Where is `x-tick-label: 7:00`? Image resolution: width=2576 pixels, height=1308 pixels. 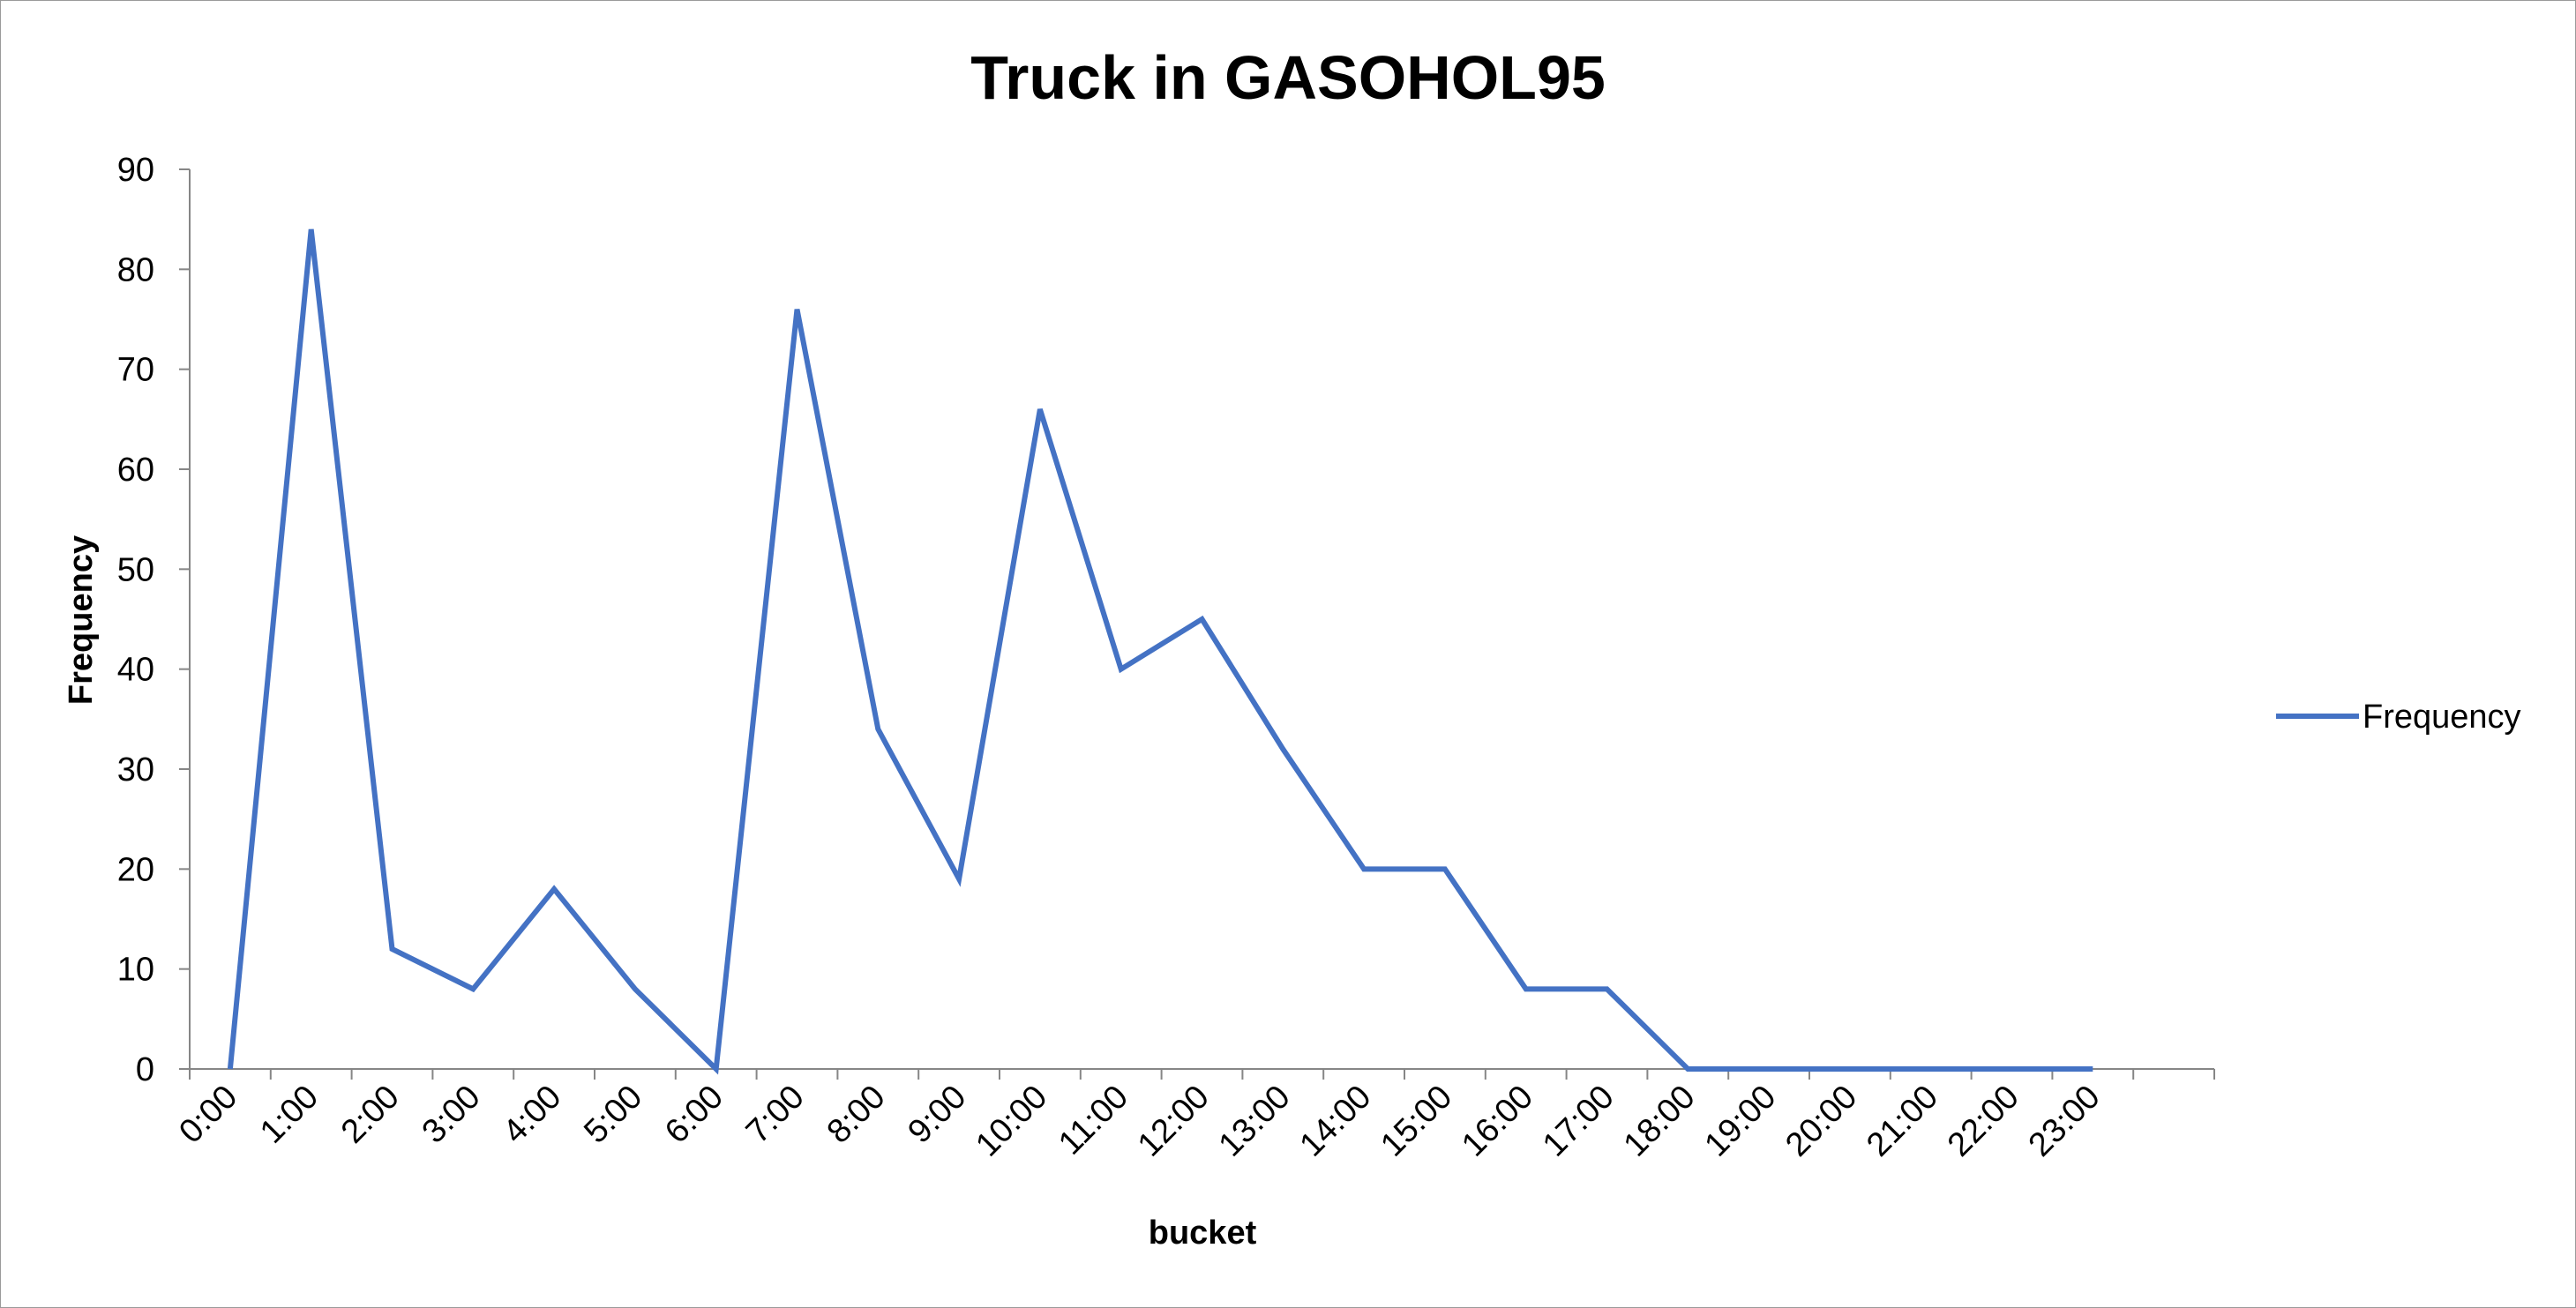
x-tick-label: 7:00 is located at coordinates (776, 1115).